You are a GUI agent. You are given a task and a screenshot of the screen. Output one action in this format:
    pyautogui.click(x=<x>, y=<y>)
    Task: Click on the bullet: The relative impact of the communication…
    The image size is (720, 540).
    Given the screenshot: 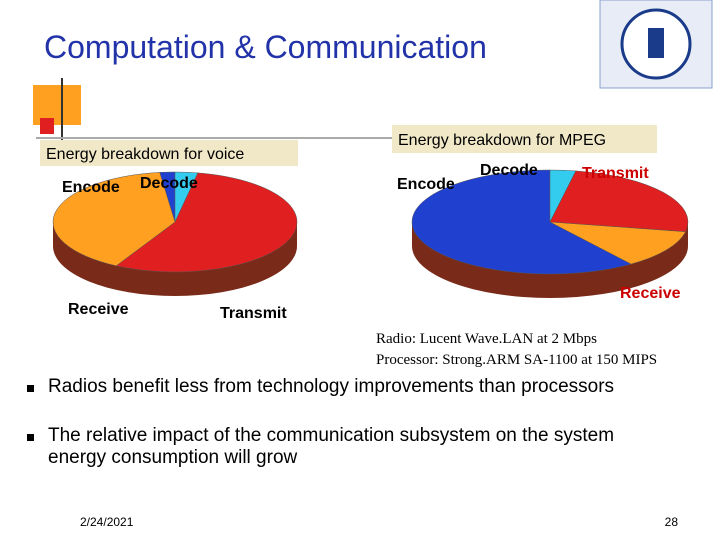 What is the action you would take?
    pyautogui.click(x=331, y=446)
    